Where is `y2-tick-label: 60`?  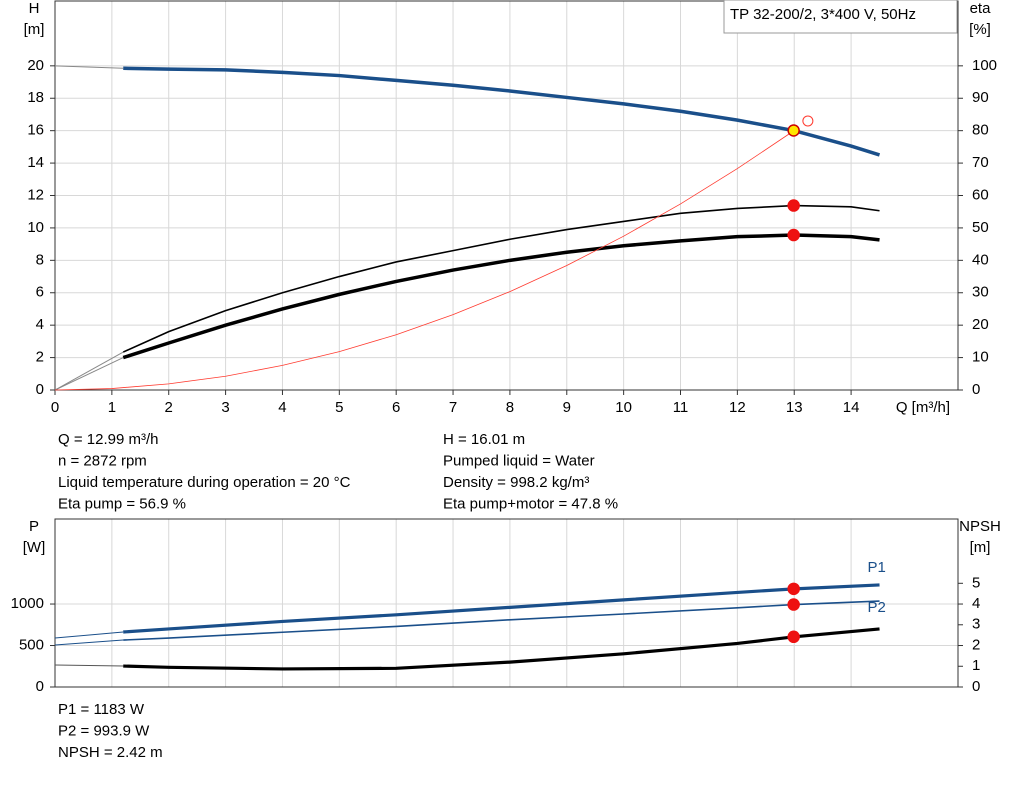 y2-tick-label: 60 is located at coordinates (980, 194).